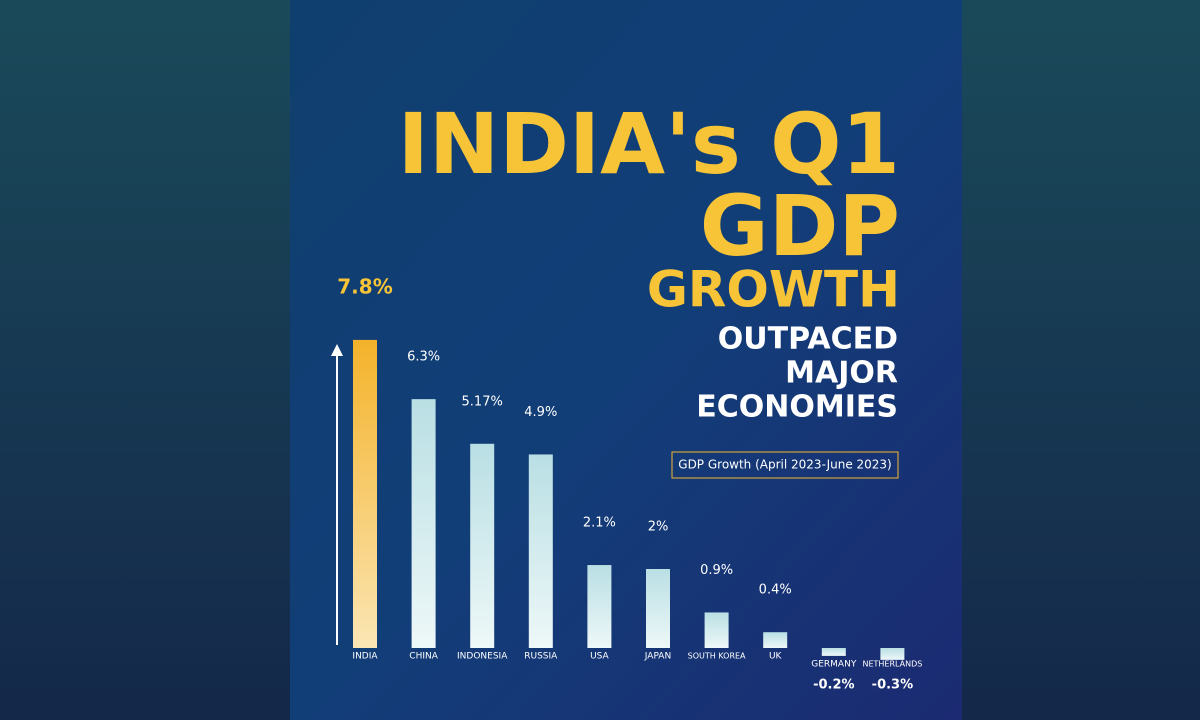  What do you see at coordinates (716, 570) in the screenshot?
I see `value-label: 0.9%` at bounding box center [716, 570].